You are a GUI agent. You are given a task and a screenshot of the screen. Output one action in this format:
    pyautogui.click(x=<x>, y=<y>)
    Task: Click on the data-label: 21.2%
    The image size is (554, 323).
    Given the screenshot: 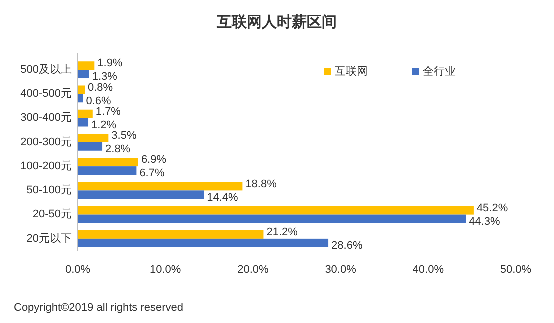 What is the action you would take?
    pyautogui.click(x=282, y=232)
    